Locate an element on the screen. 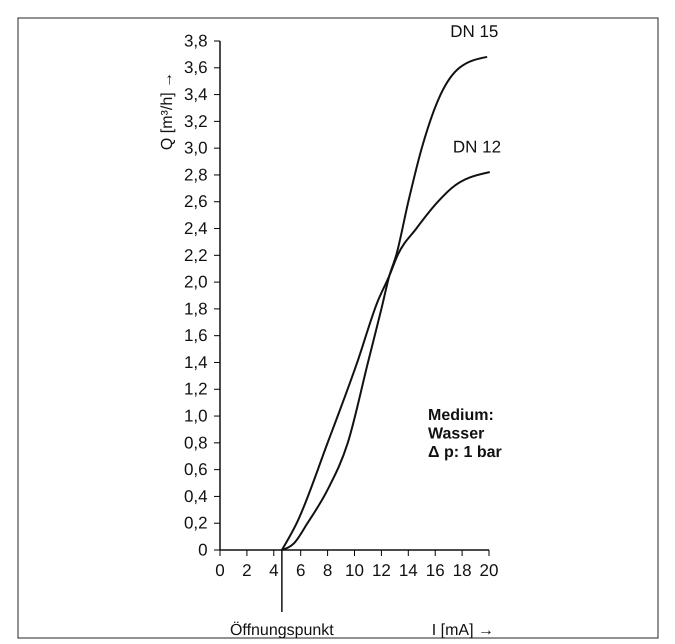 The width and height of the screenshot is (675, 644). y-tick-label: 3,8 is located at coordinates (196, 40).